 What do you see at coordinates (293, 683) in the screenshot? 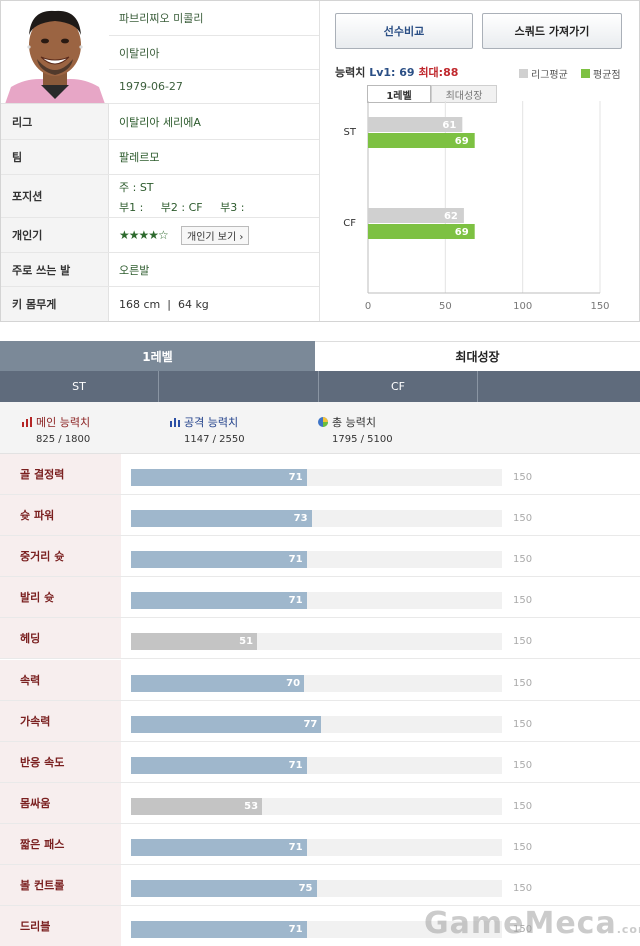
I see `attribute-value: 70` at bounding box center [293, 683].